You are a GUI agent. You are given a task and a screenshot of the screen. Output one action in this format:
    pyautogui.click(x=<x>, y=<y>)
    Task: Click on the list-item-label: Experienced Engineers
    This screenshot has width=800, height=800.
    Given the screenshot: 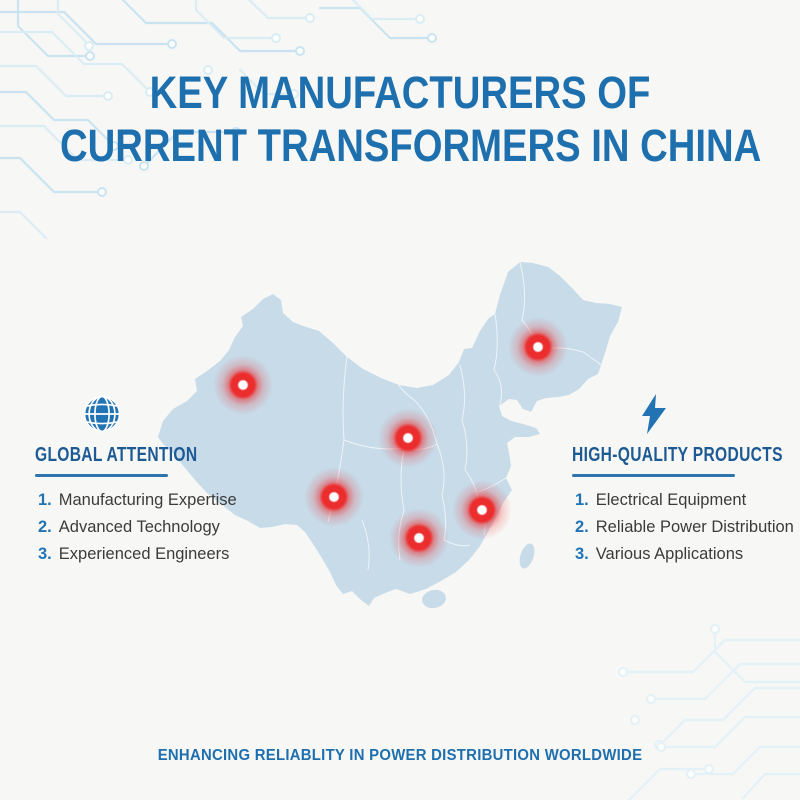 What is the action you would take?
    pyautogui.click(x=144, y=554)
    